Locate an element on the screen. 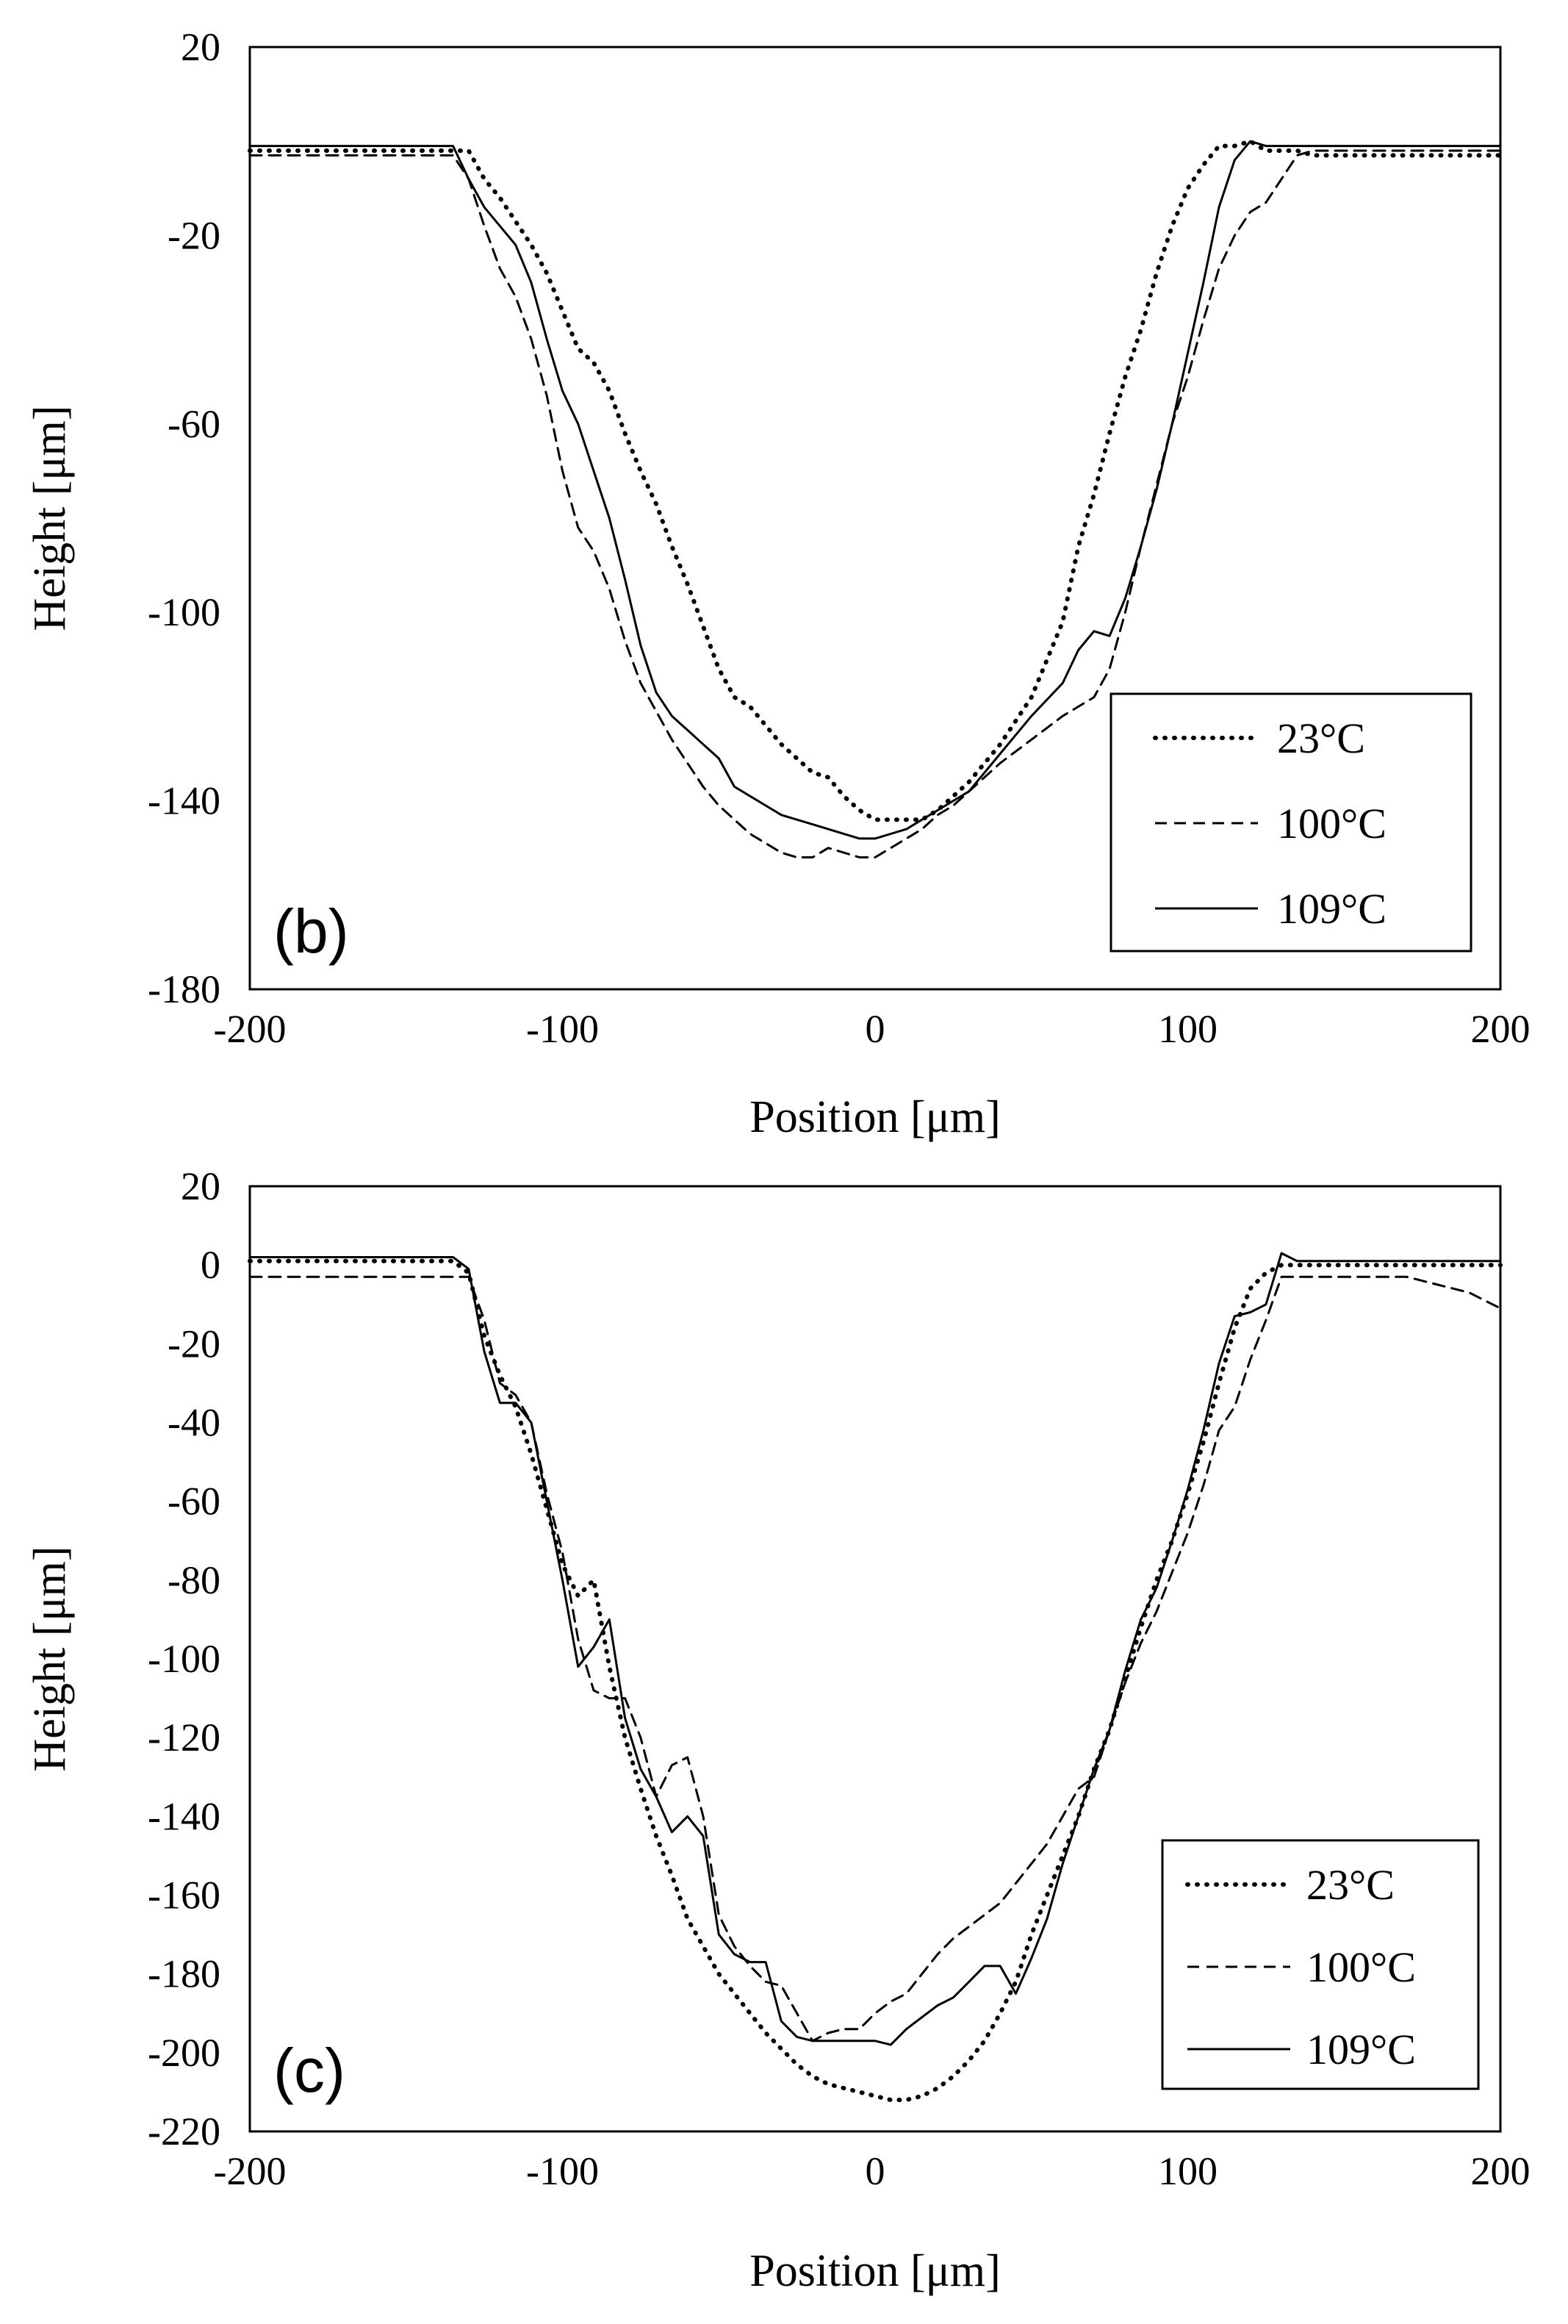 Image resolution: width=1568 pixels, height=2324 pixels. x-tick-label-c-m100: -100 is located at coordinates (562, 2171).